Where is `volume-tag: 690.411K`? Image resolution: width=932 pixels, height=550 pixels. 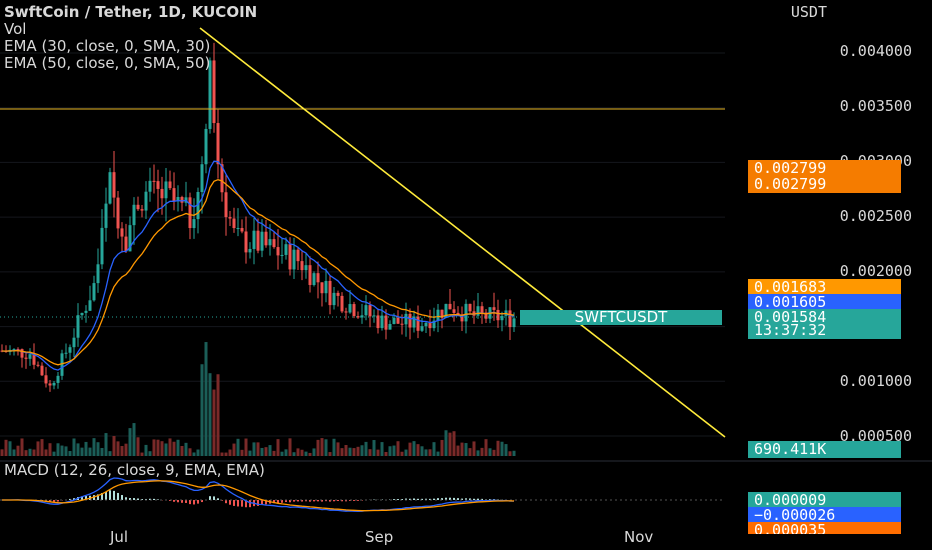
volume-tag: 690.411K is located at coordinates (824, 449).